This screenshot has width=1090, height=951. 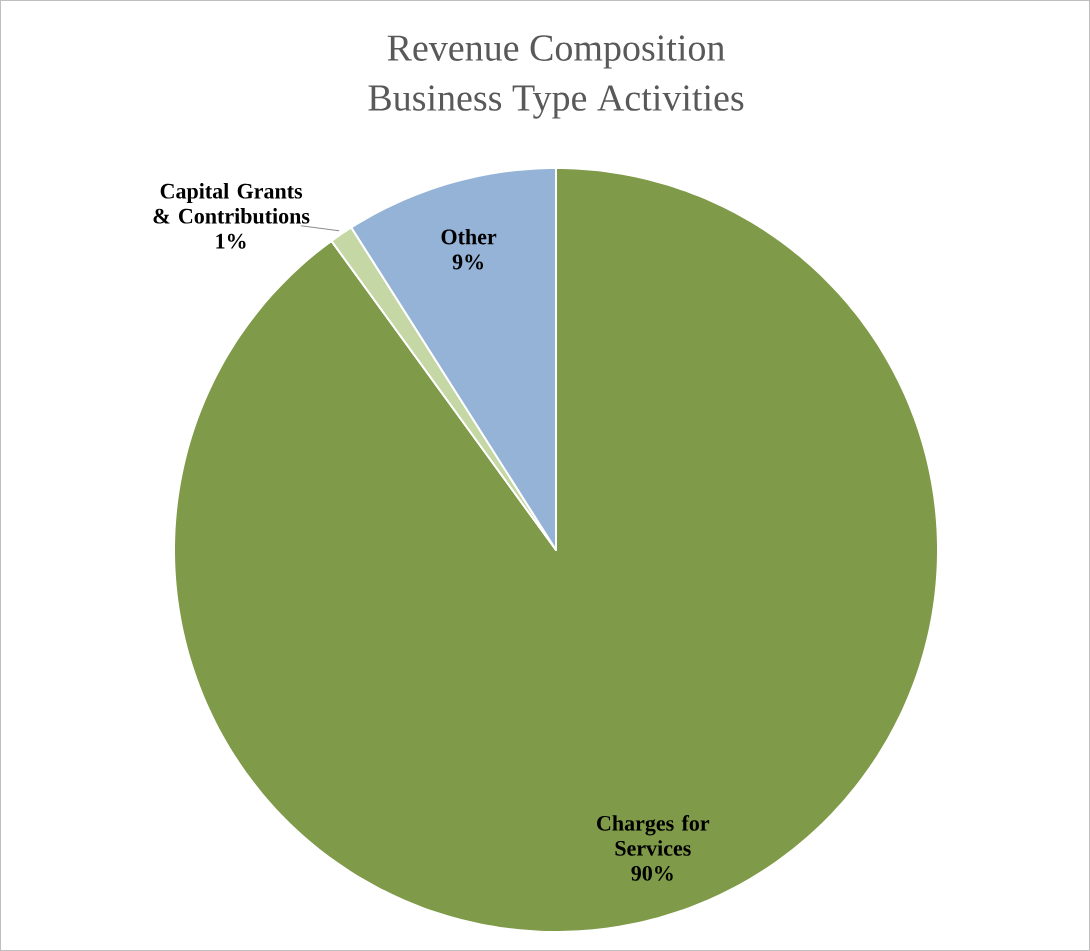 I want to click on data-label: 90%, so click(x=652, y=873).